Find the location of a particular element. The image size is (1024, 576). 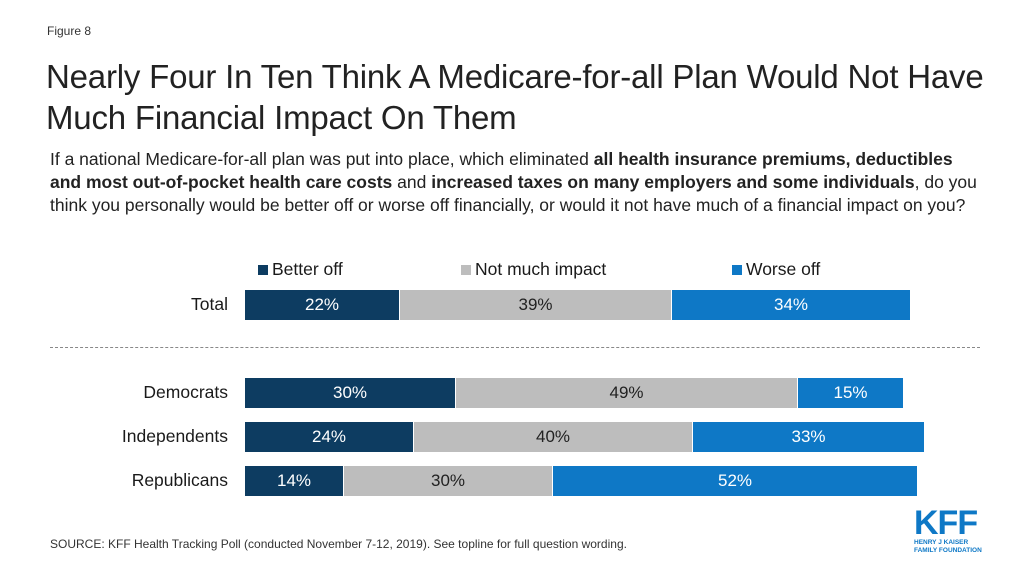

bar-segment-independents-not-much-impact: 40% is located at coordinates (553, 437).